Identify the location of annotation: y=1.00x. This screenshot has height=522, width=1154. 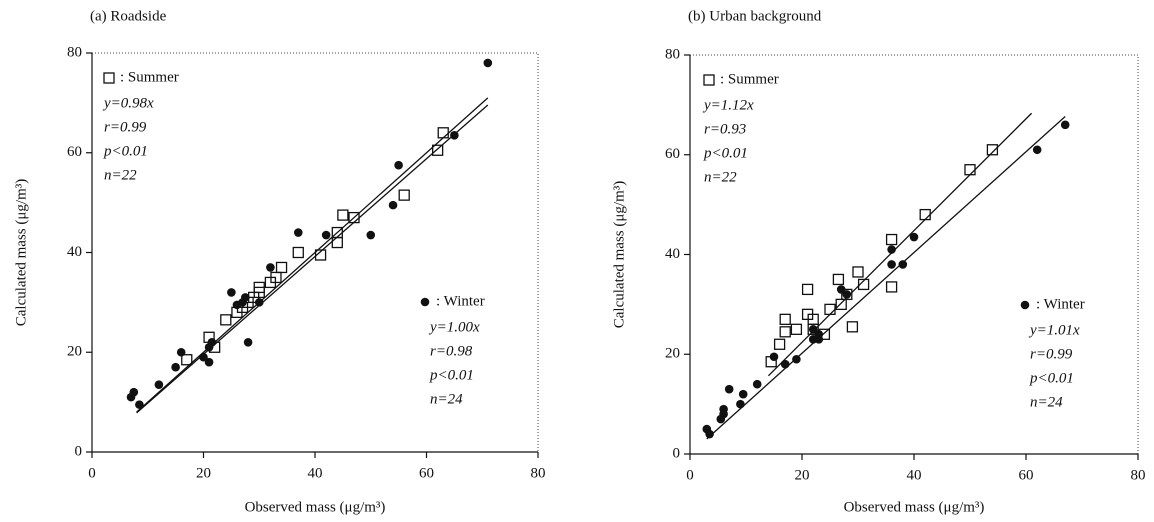
(454, 327).